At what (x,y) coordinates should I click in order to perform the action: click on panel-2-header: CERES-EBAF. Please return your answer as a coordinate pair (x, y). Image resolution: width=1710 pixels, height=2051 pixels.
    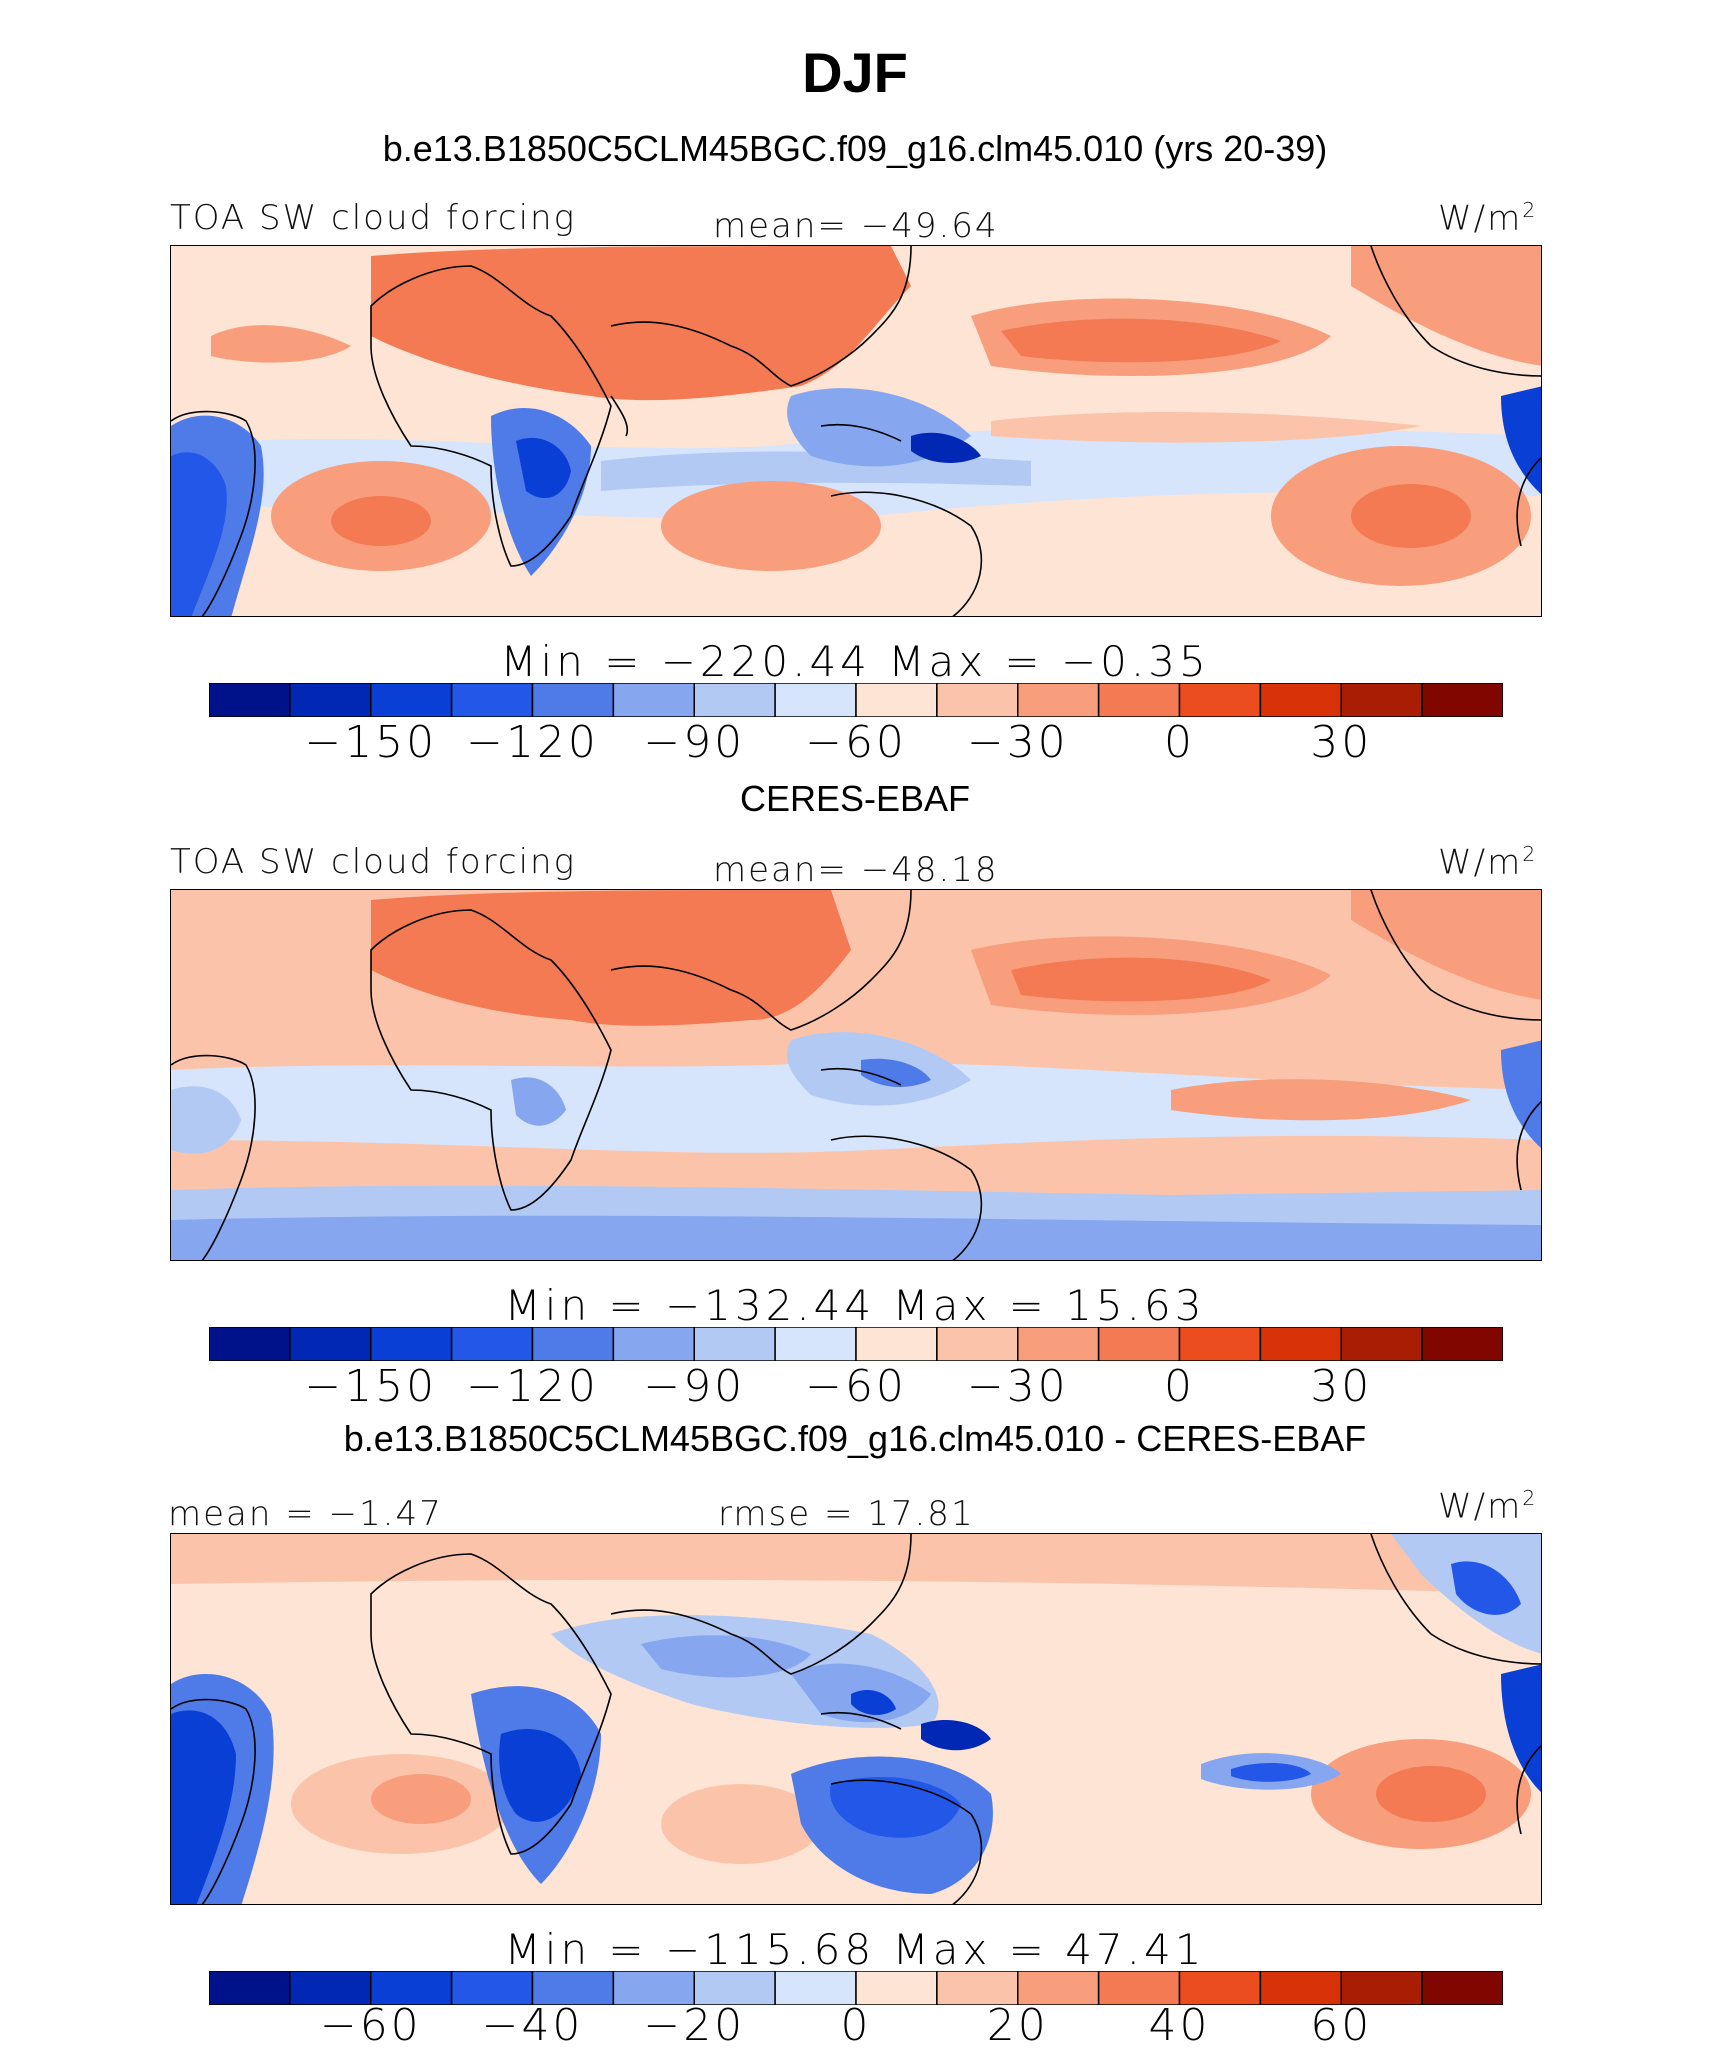
    Looking at the image, I should click on (855, 798).